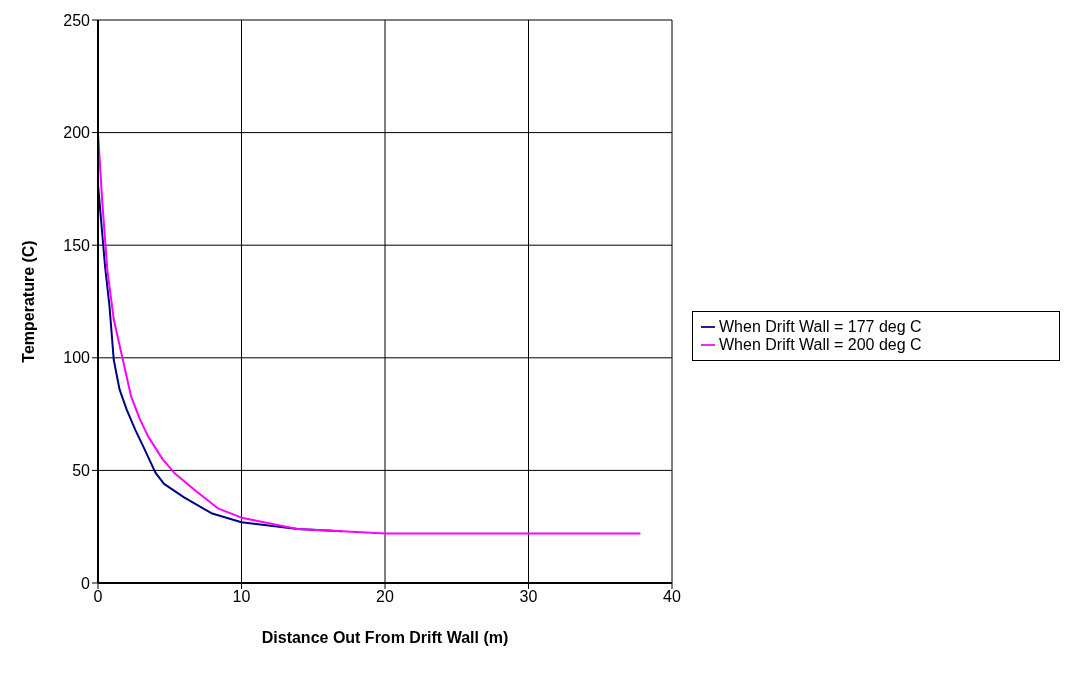 Image resolution: width=1067 pixels, height=675 pixels. What do you see at coordinates (672, 597) in the screenshot?
I see `x-tick-label: 40` at bounding box center [672, 597].